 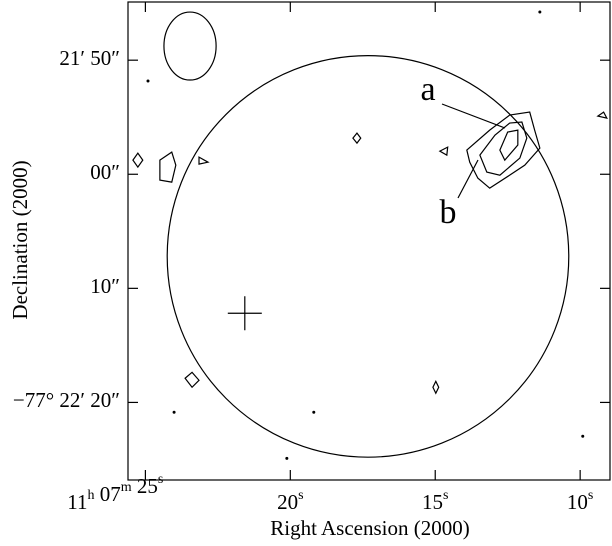 I want to click on y-tick-label: −77° 22′ 20″, so click(x=66, y=400).